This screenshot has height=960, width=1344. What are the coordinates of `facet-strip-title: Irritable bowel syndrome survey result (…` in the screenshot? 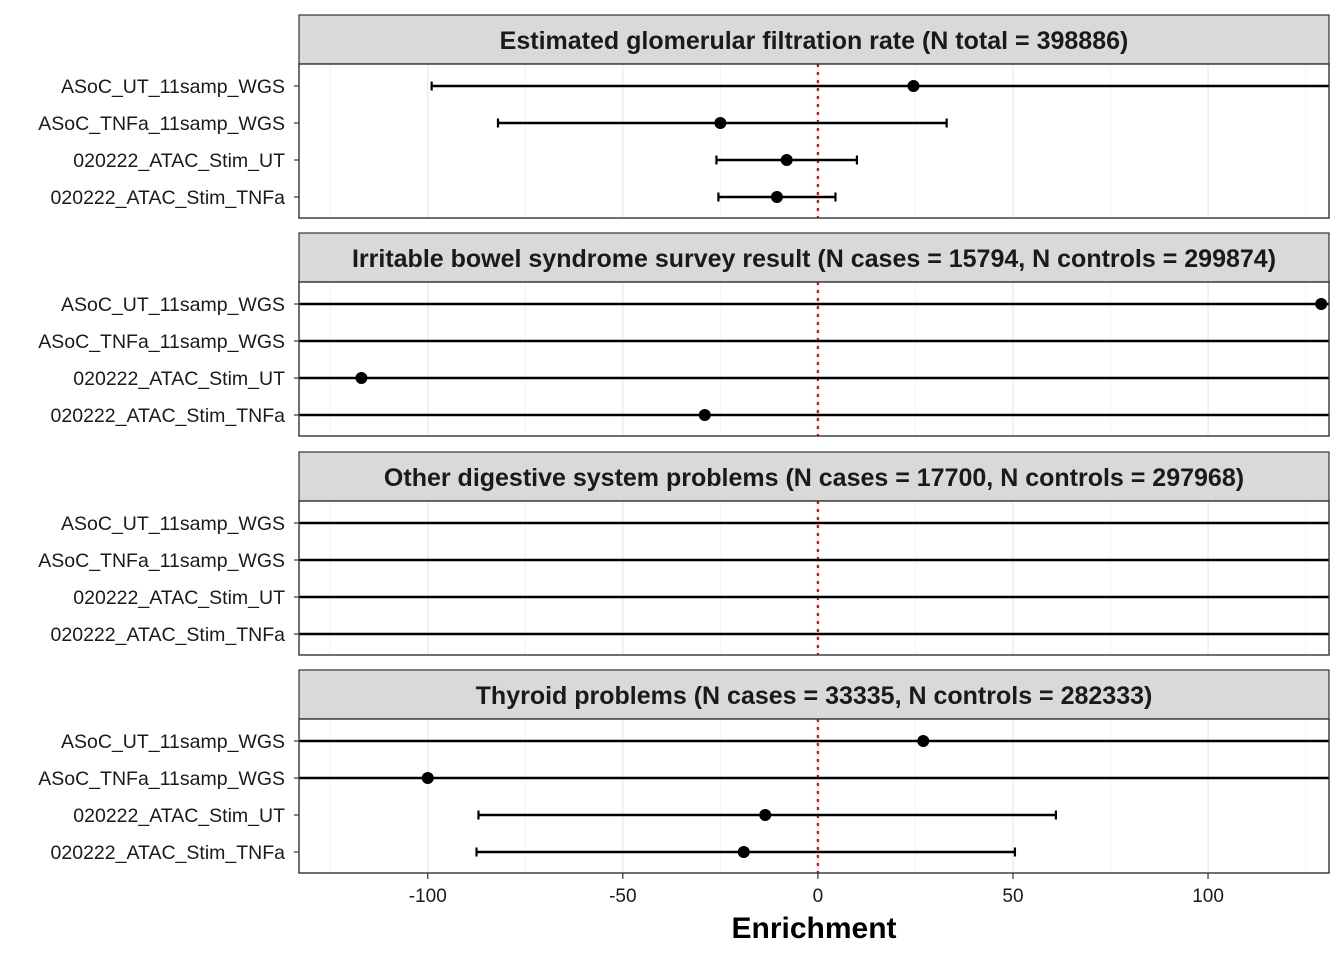 It's located at (814, 259).